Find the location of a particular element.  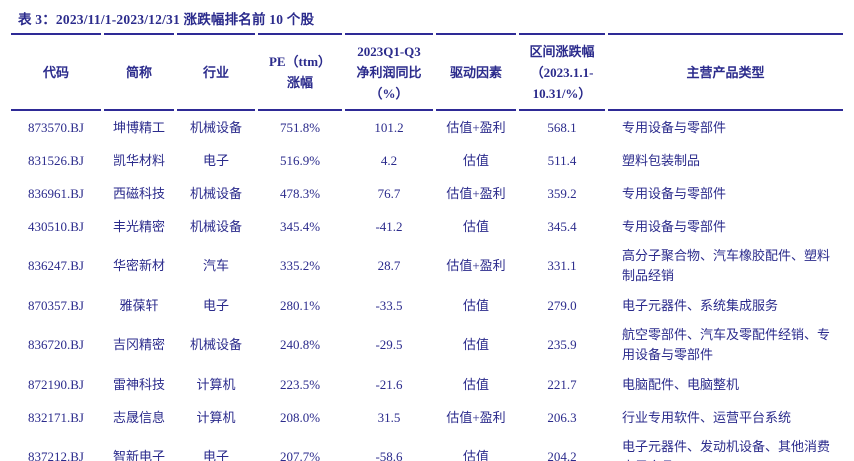

cell-profit_yoy: -33.5 is located at coordinates (389, 305).